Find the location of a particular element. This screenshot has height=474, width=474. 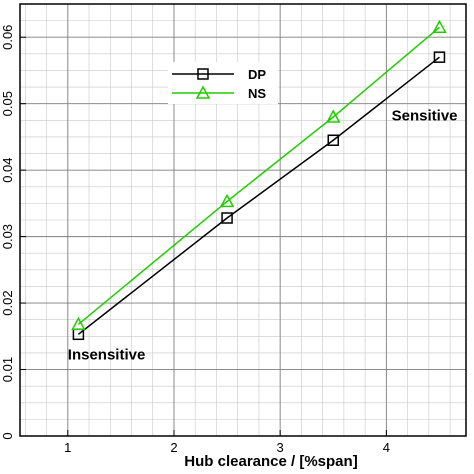

y-tick-label: 0.06 is located at coordinates (7, 37).